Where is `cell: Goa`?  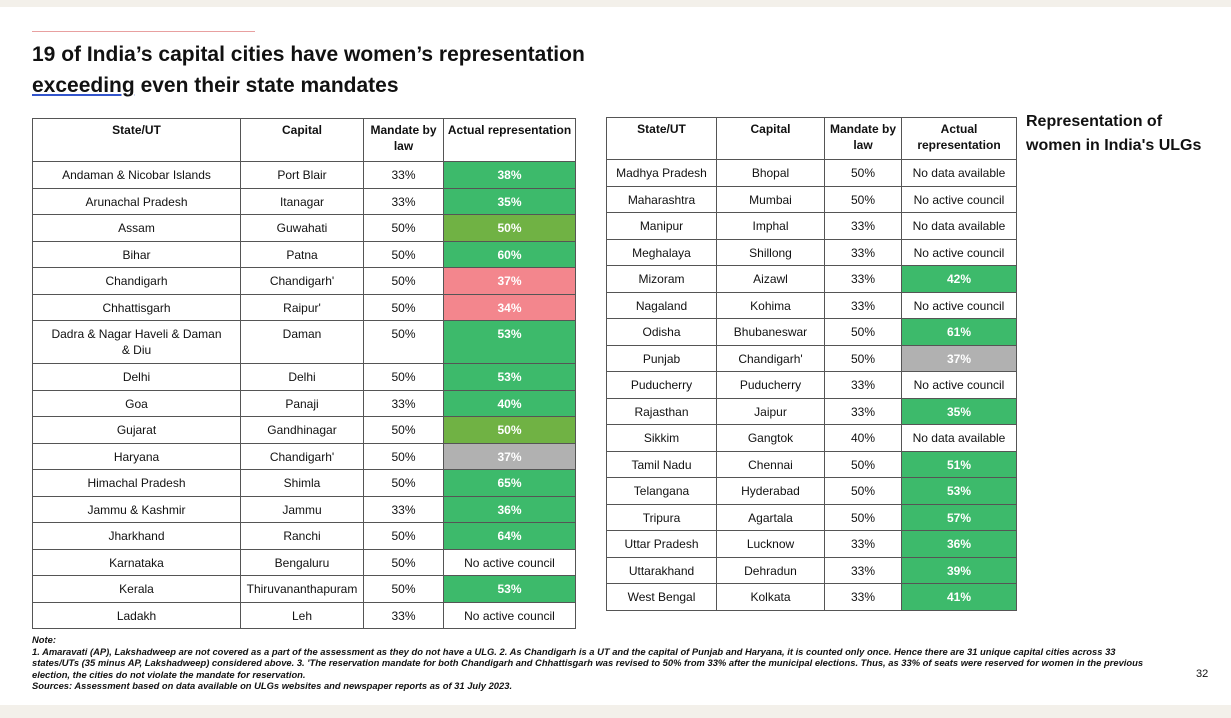
cell: Goa is located at coordinates (136, 403).